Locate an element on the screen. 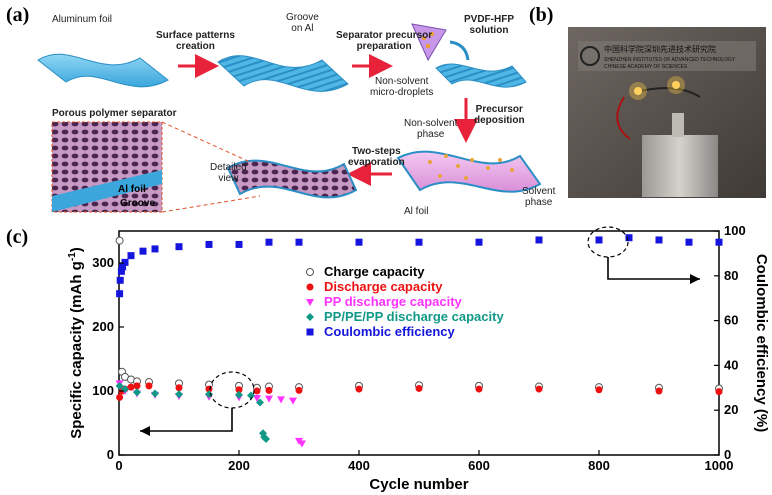 This screenshot has height=495, width=772. pour-arrow is located at coordinates (459, 50).